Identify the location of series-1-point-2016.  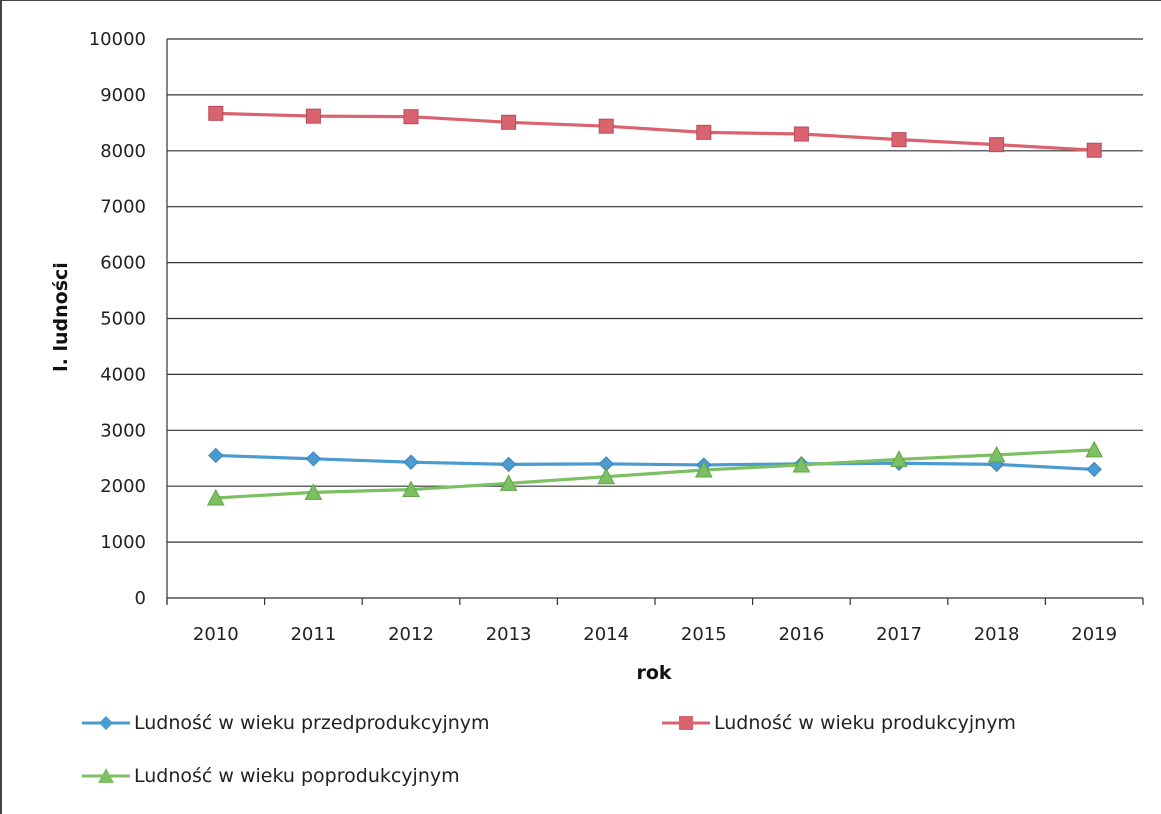
(801, 134).